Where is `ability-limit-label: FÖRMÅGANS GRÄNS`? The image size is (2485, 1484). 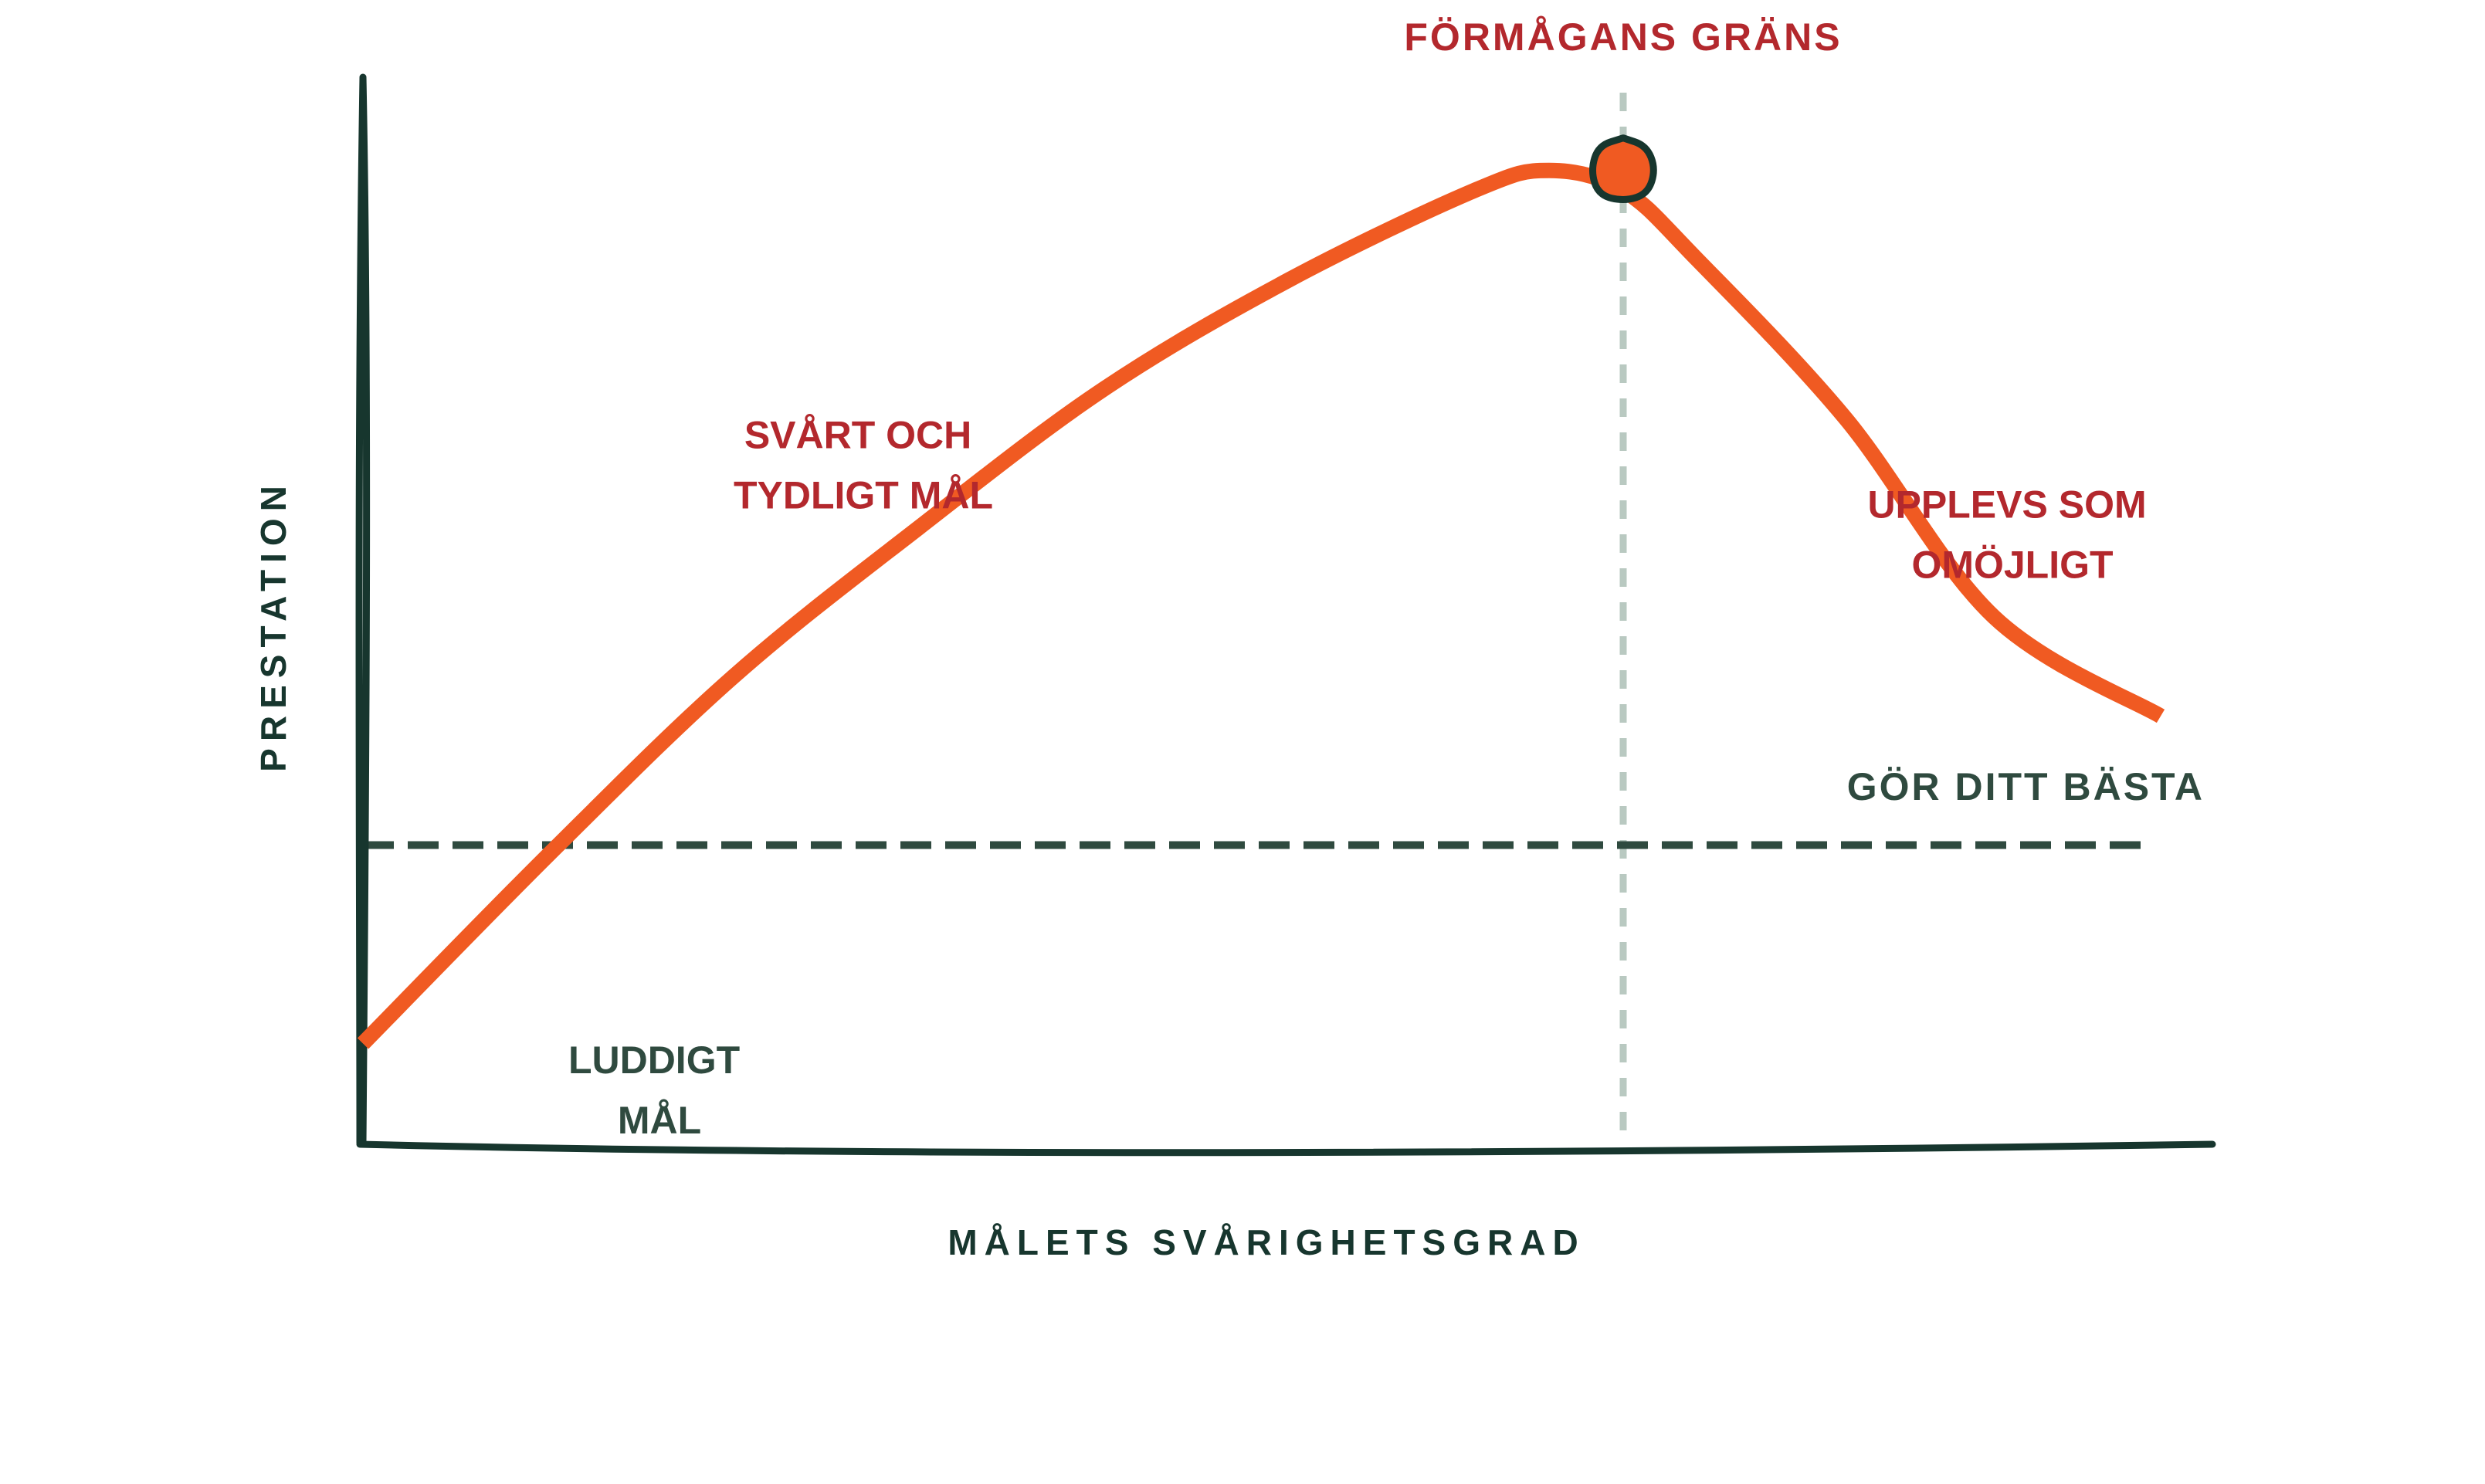
ability-limit-label: FÖRMÅGANS GRÄNS is located at coordinates (1623, 37).